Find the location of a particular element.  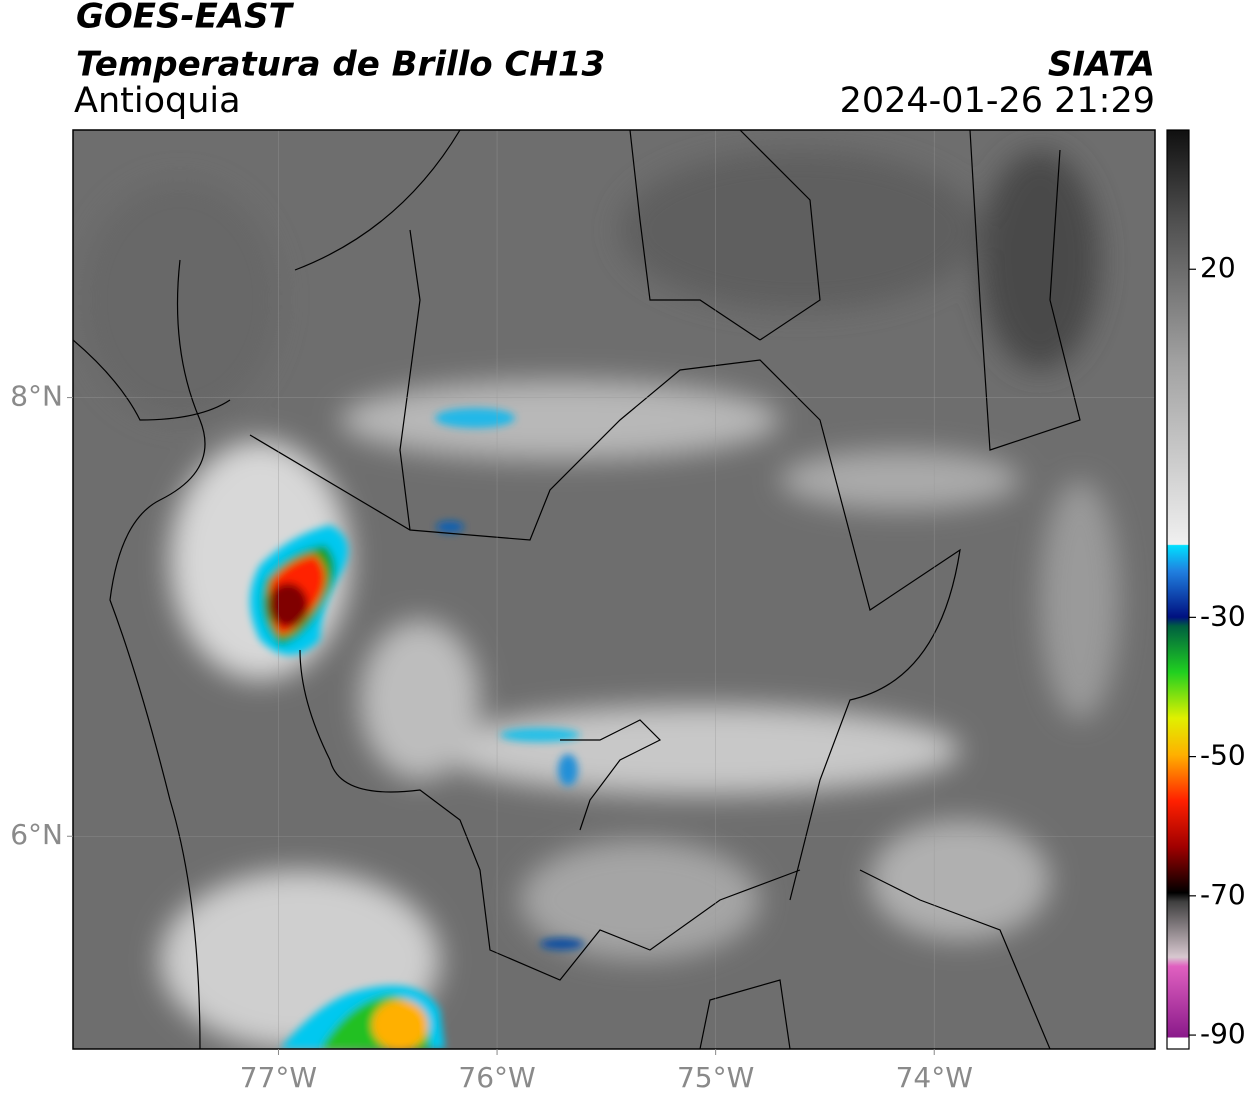

y-tick-label: 8°N is located at coordinates (36, 396).